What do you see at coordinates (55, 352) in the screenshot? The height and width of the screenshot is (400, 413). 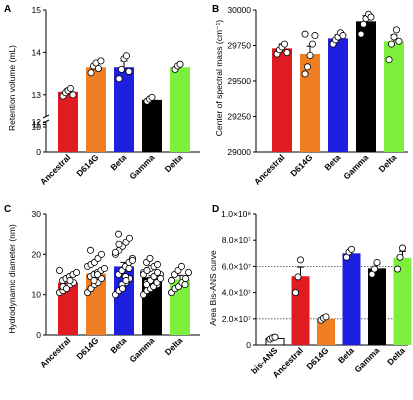 I see `panel-c-category-label: Ancestral` at bounding box center [55, 352].